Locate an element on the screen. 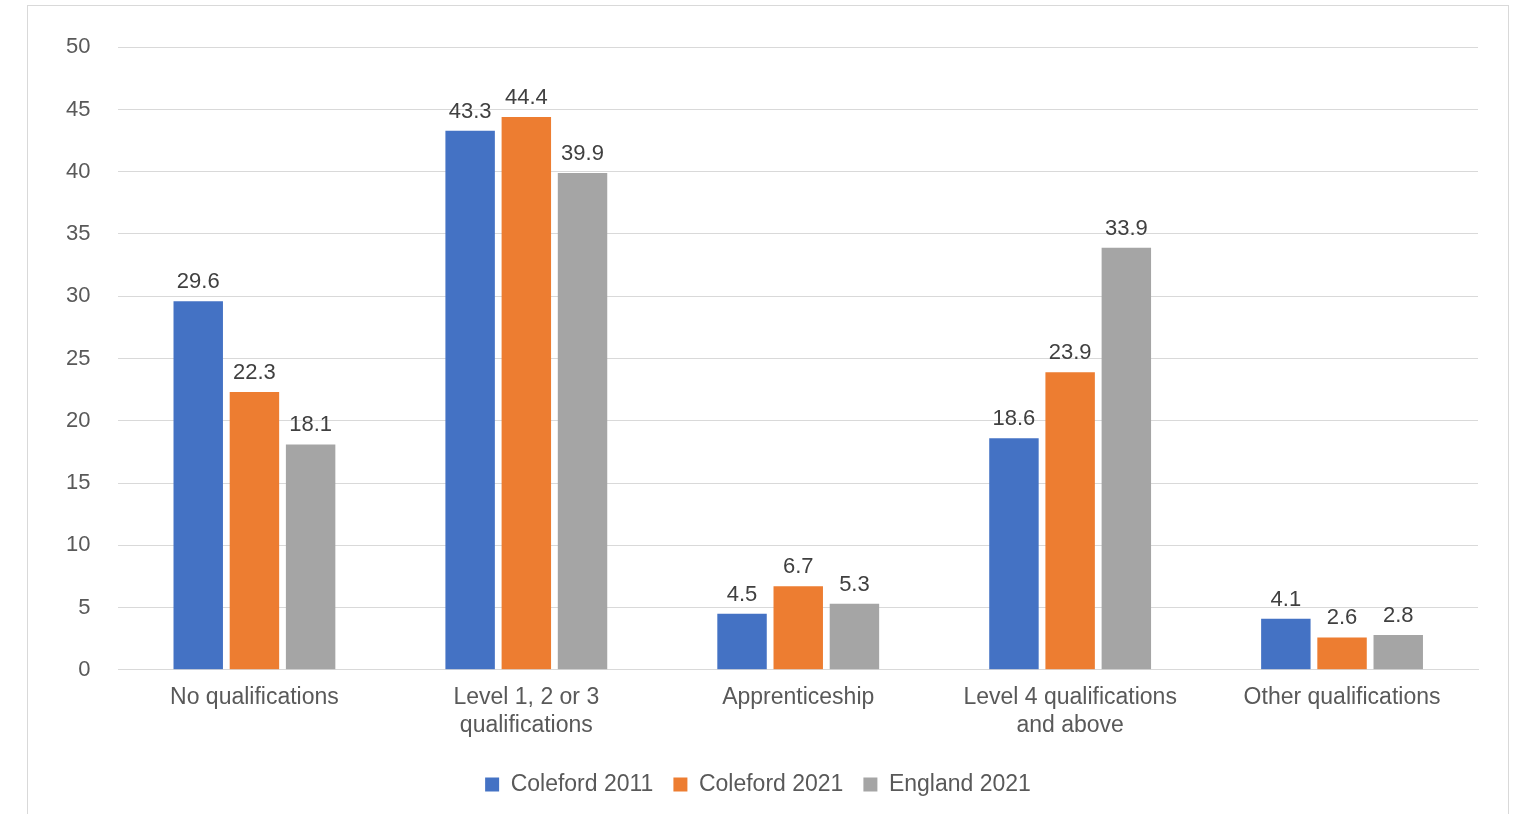 The image size is (1516, 814). data-label: 6.7 is located at coordinates (798, 566).